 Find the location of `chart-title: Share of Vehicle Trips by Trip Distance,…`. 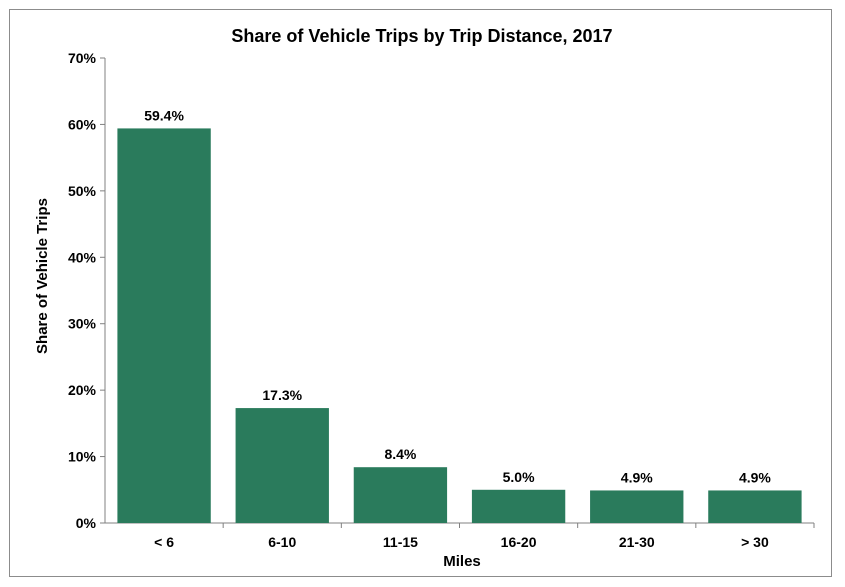

chart-title: Share of Vehicle Trips by Trip Distance,… is located at coordinates (421, 36).